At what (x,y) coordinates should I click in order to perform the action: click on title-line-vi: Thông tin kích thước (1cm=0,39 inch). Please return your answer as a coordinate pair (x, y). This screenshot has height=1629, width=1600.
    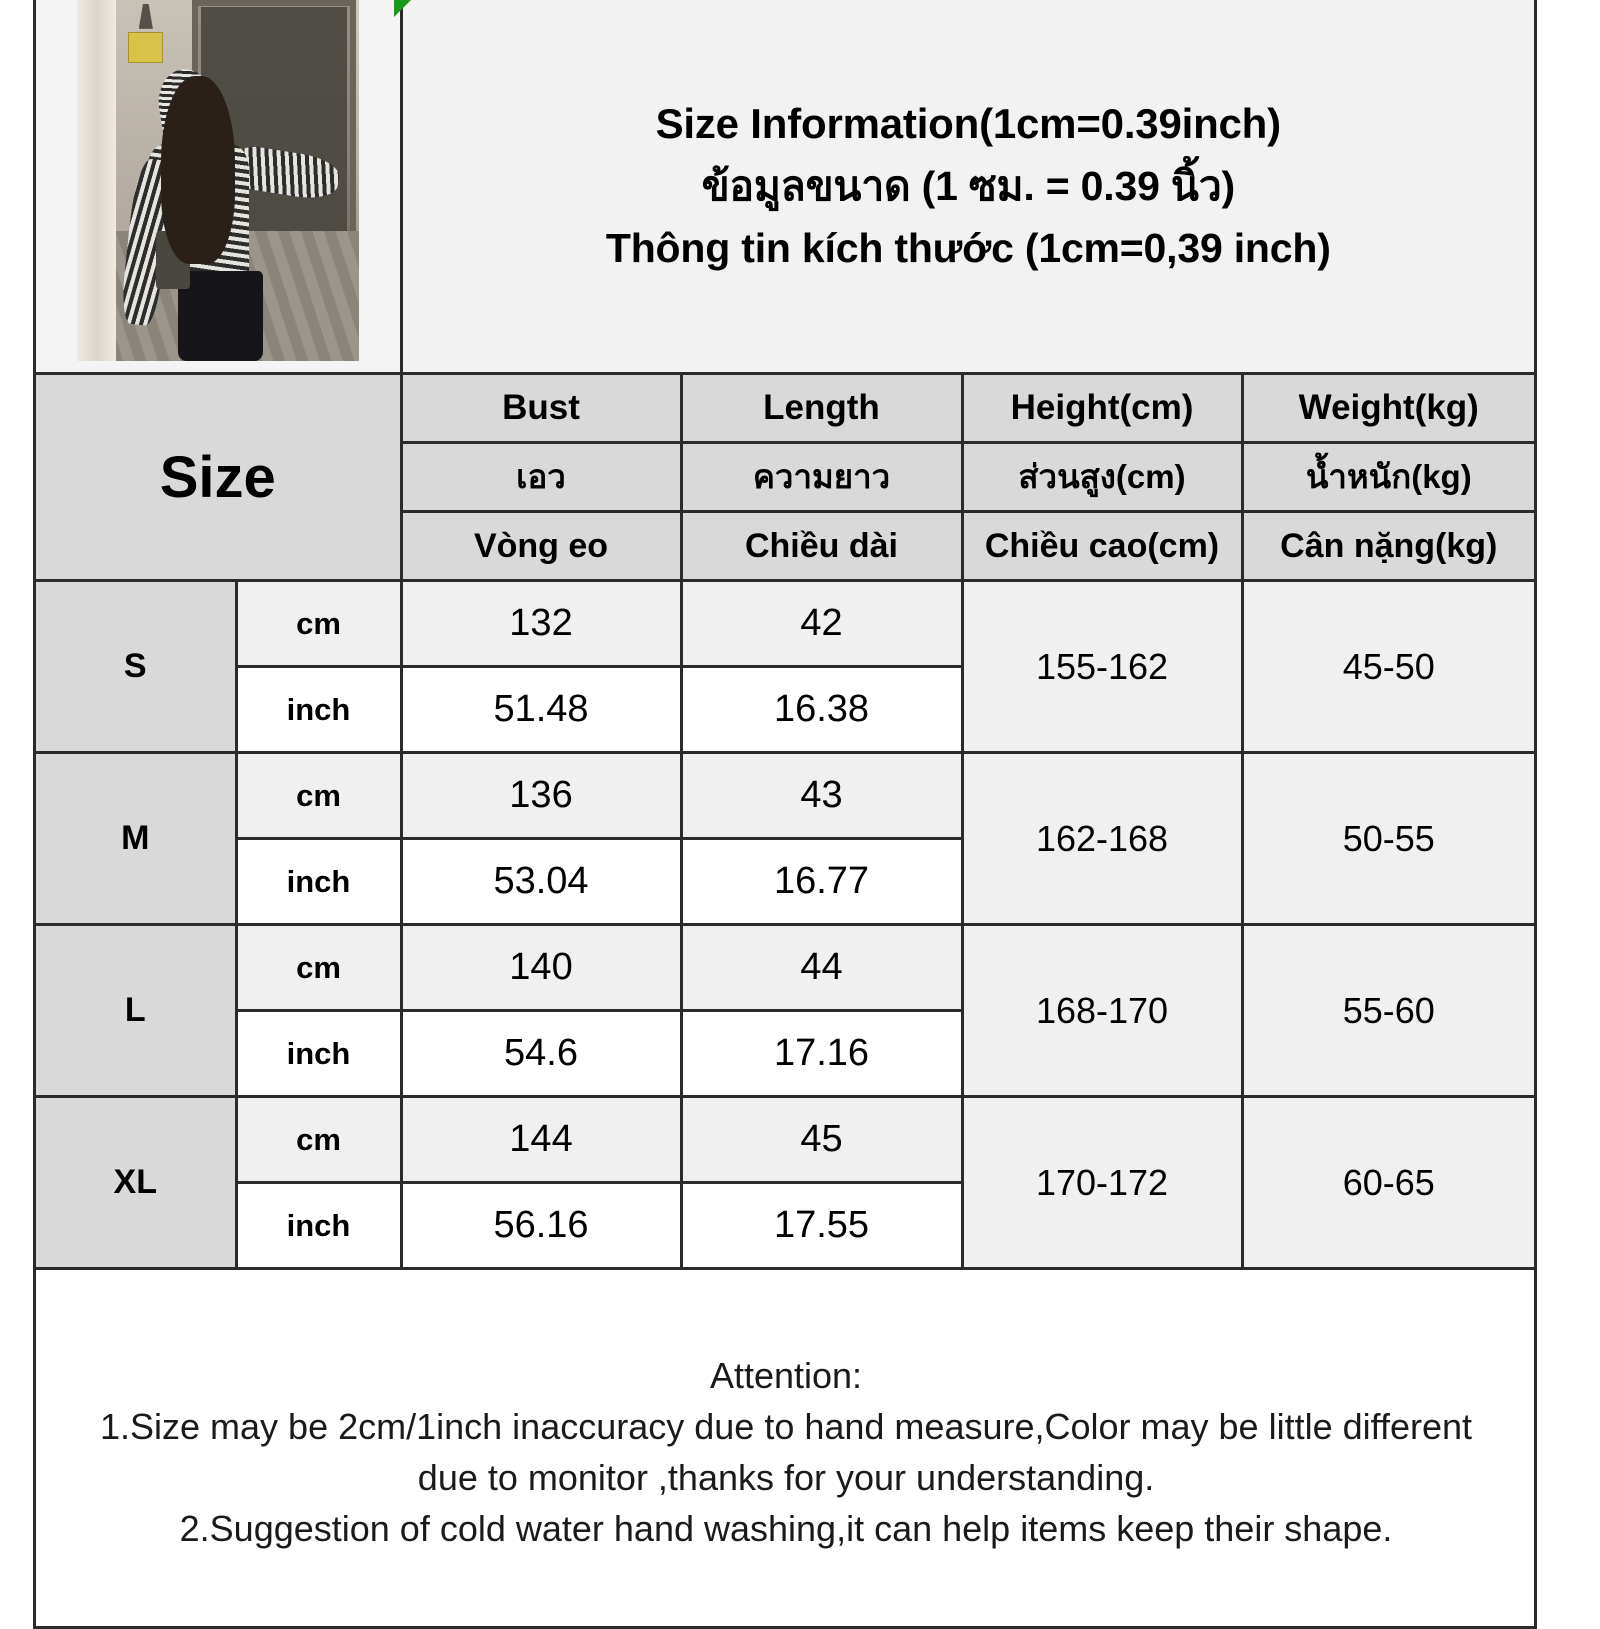
    Looking at the image, I should click on (968, 248).